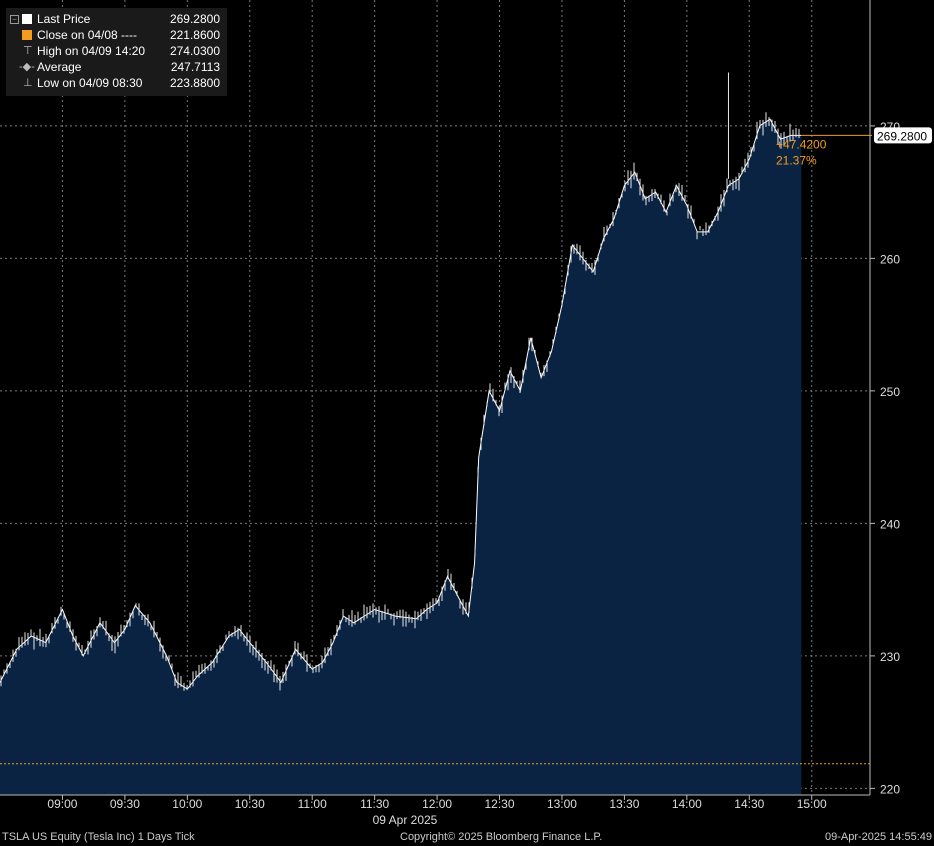  Describe the element at coordinates (250, 804) in the screenshot. I see `x-tick-label: 10:30` at that location.